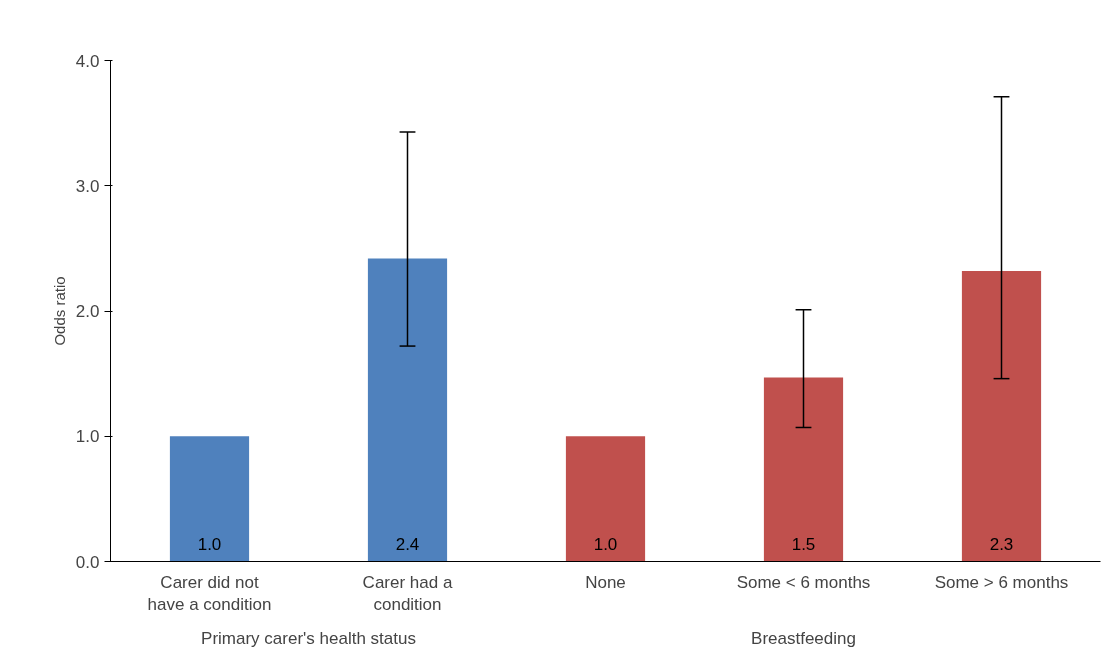  Describe the element at coordinates (87, 437) in the screenshot. I see `y-tick-label: 1.0` at that location.